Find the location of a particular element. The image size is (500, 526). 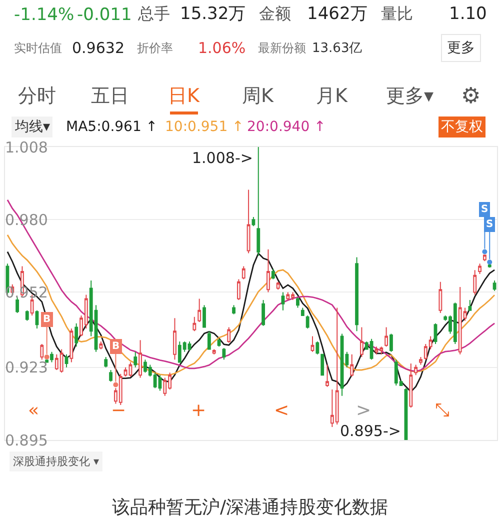

text: 日K is located at coordinates (184, 96).